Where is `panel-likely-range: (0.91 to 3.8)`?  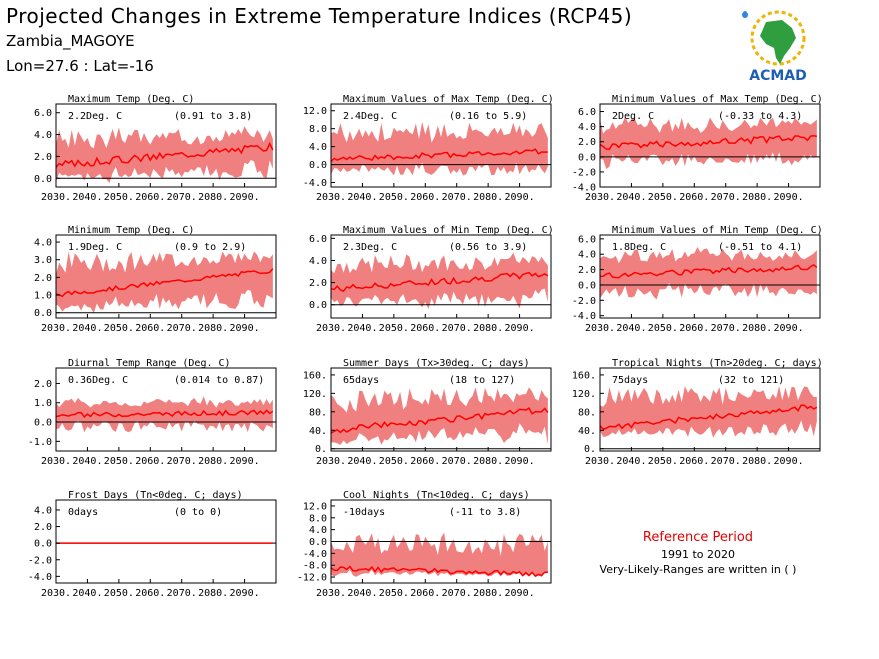 panel-likely-range: (0.91 to 3.8) is located at coordinates (213, 116).